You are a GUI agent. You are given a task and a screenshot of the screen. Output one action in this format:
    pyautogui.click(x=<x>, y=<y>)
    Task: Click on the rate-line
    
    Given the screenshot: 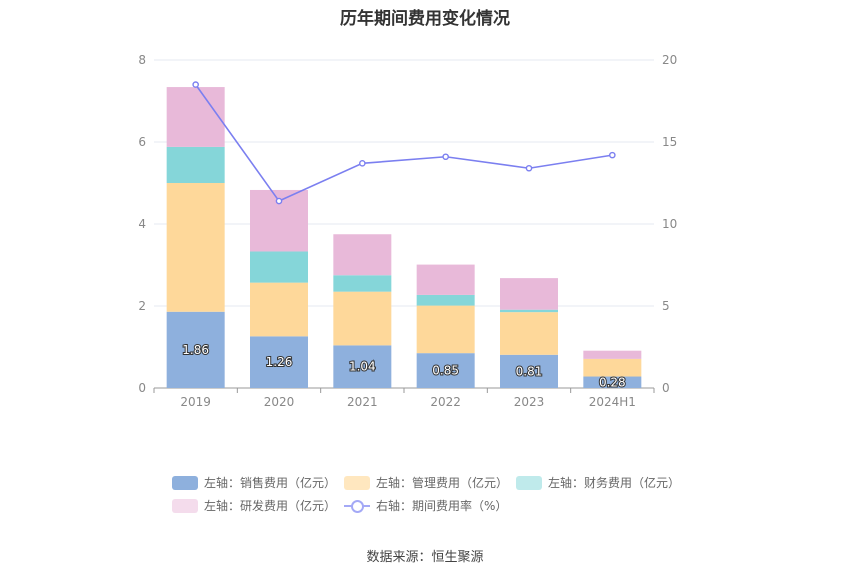 What is the action you would take?
    pyautogui.click(x=404, y=143)
    